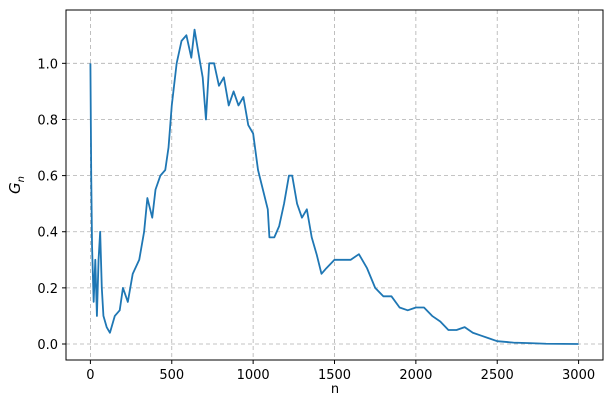  Describe the element at coordinates (47, 177) in the screenshot. I see `y-tick-label: 0.6` at that location.